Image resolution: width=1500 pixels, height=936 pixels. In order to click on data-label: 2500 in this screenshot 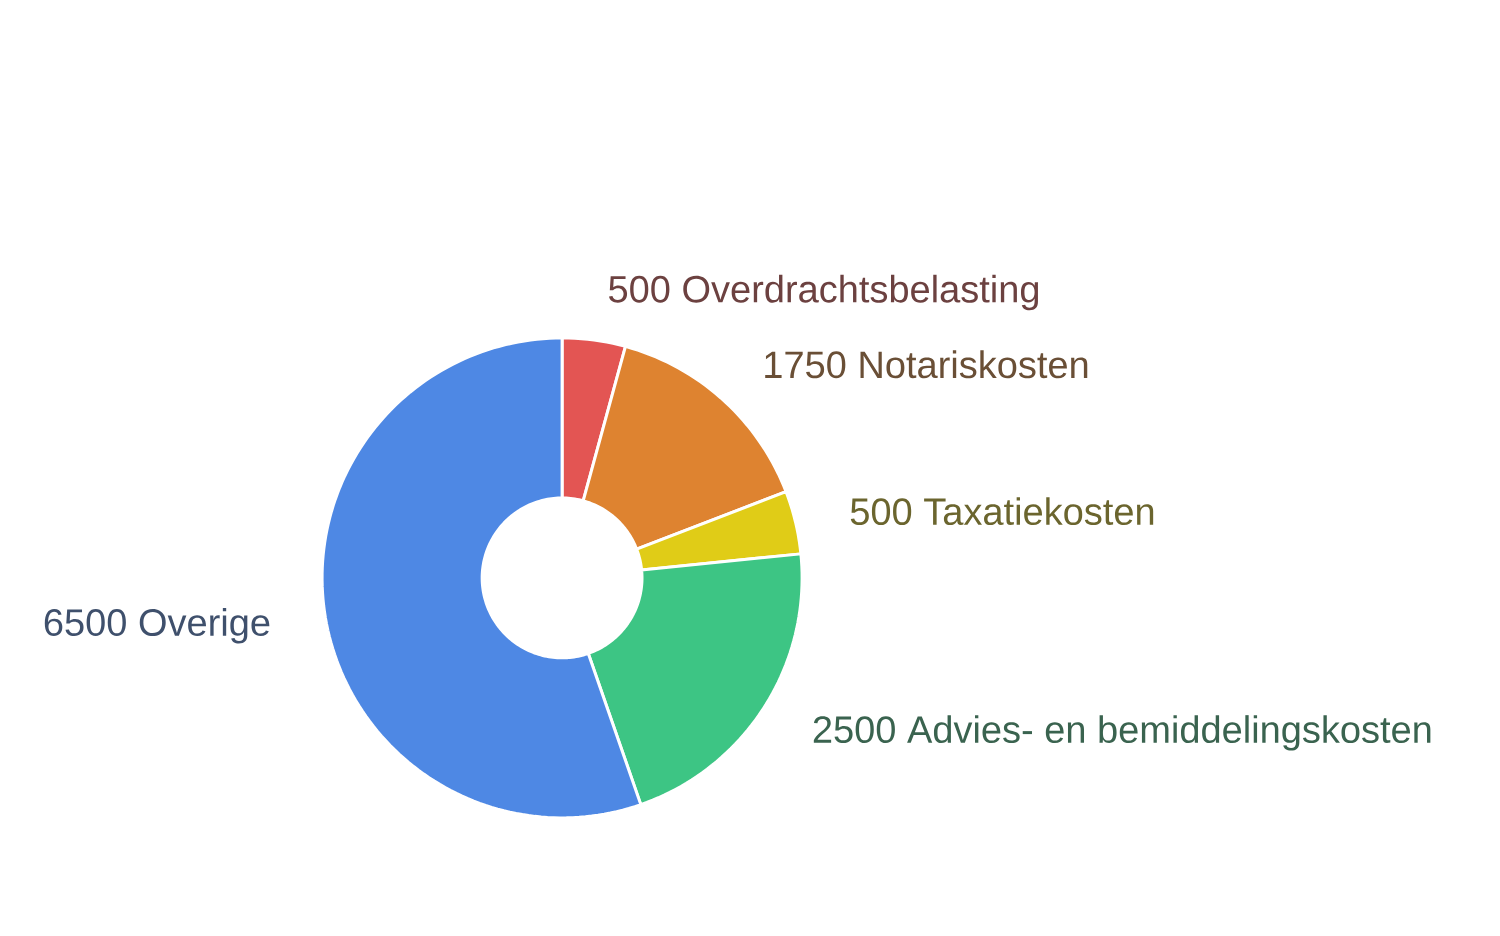, I will do `click(854, 730)`.